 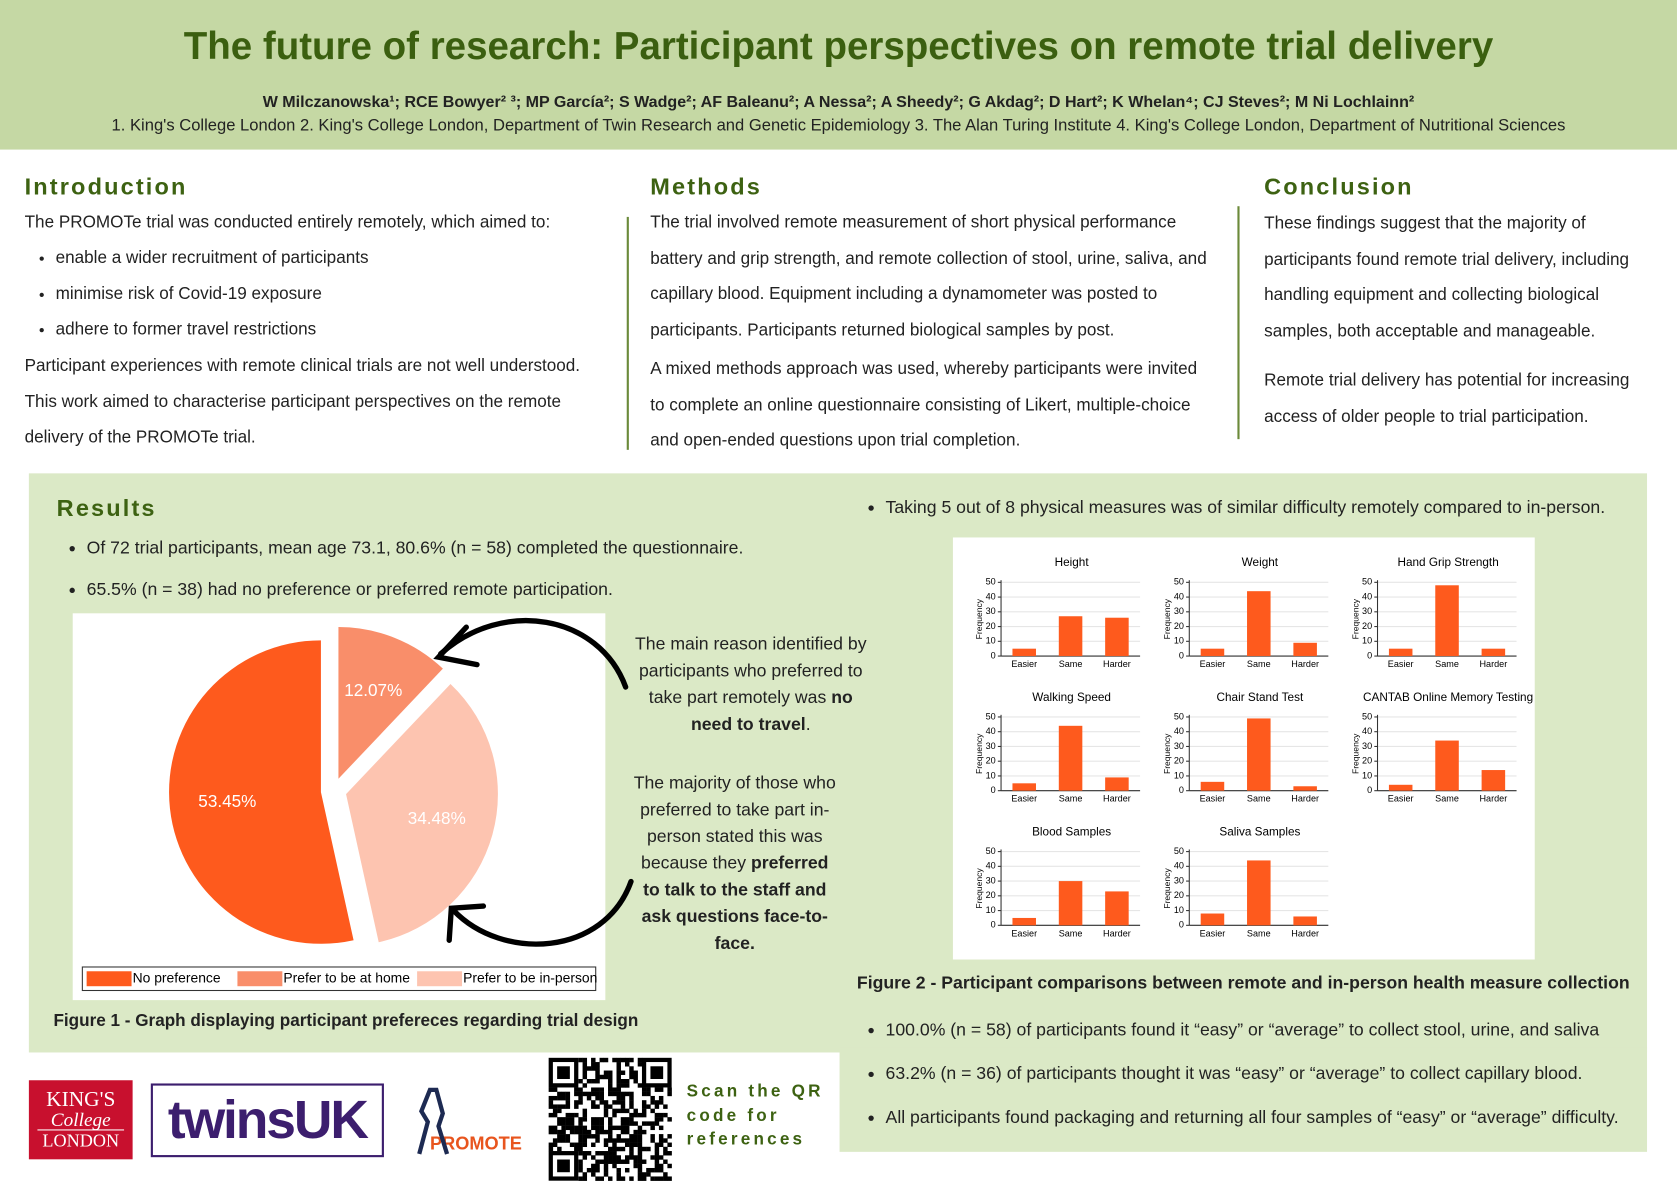 What do you see at coordinates (991, 775) in the screenshot?
I see `y-tick-label: 10` at bounding box center [991, 775].